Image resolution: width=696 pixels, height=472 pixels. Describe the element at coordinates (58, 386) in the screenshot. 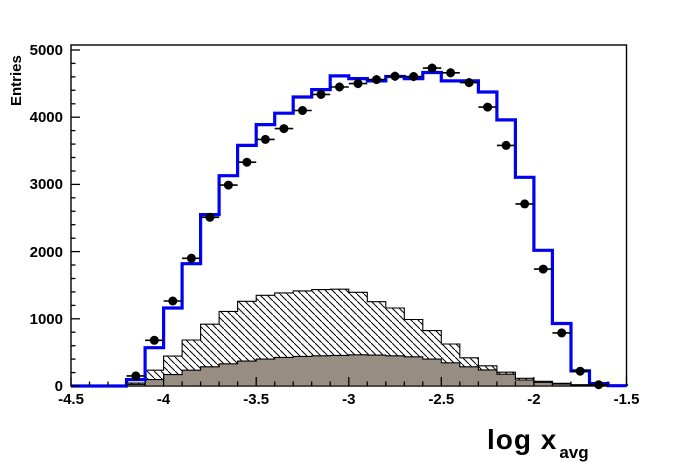

I see `y-tick-label: 0` at that location.